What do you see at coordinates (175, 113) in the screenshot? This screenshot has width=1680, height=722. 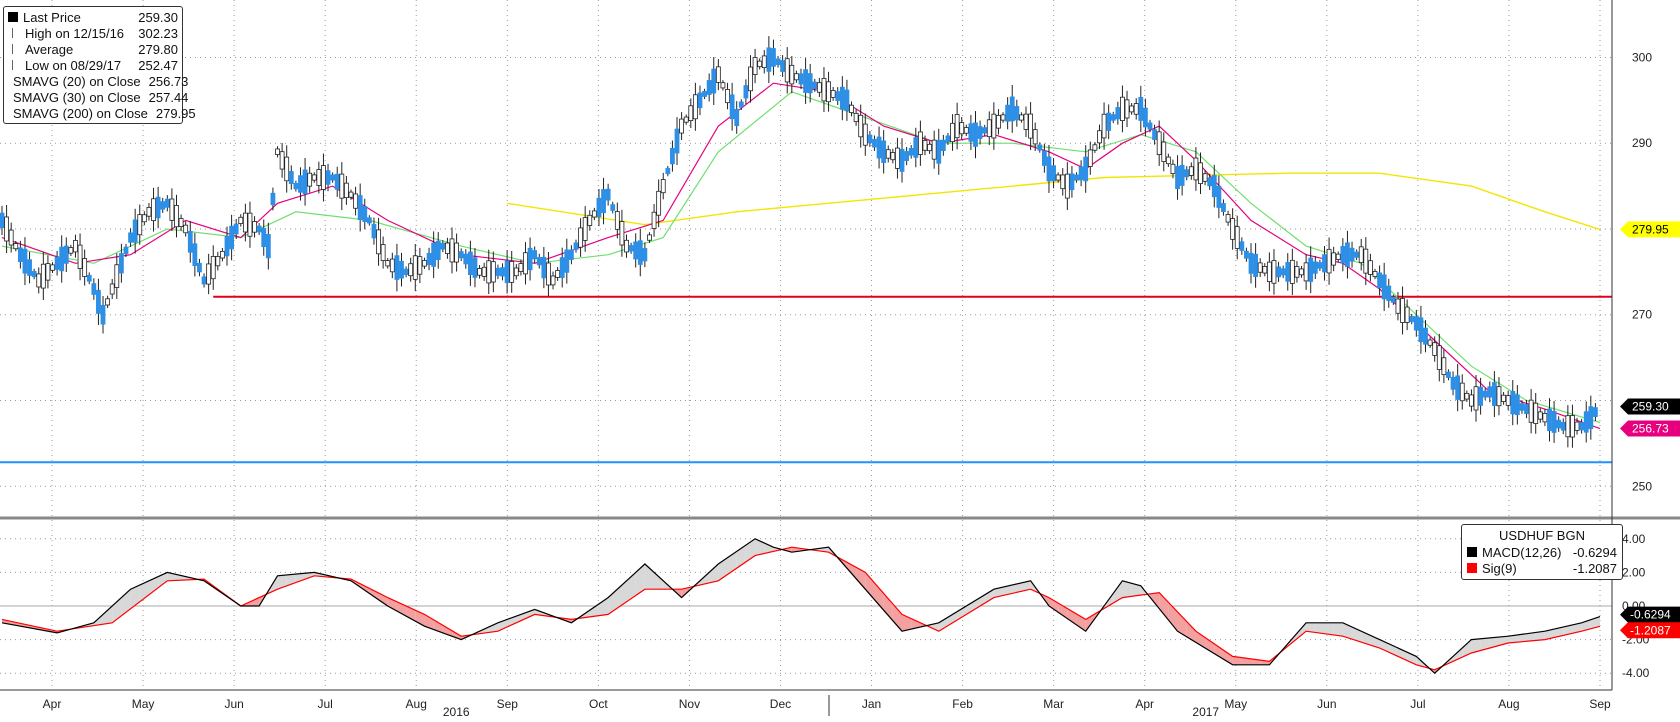 I see `legend-value: 279.95` at bounding box center [175, 113].